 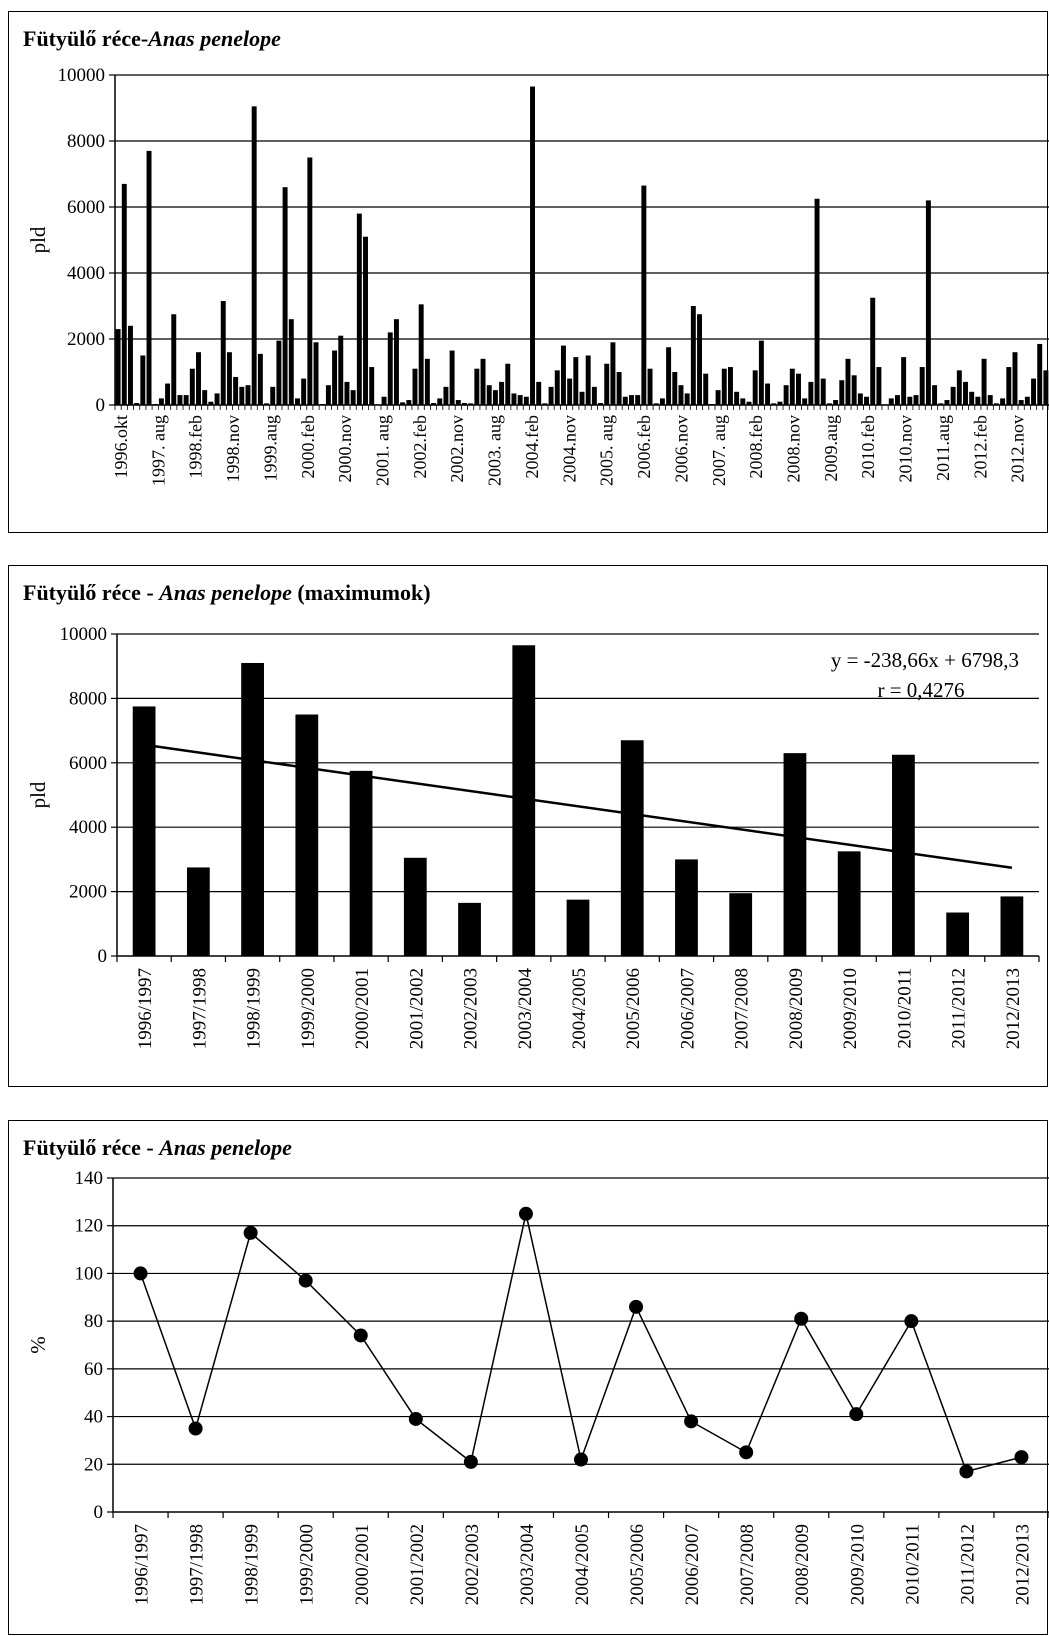 What do you see at coordinates (88, 827) in the screenshot?
I see `y-tick-label: 4000` at bounding box center [88, 827].